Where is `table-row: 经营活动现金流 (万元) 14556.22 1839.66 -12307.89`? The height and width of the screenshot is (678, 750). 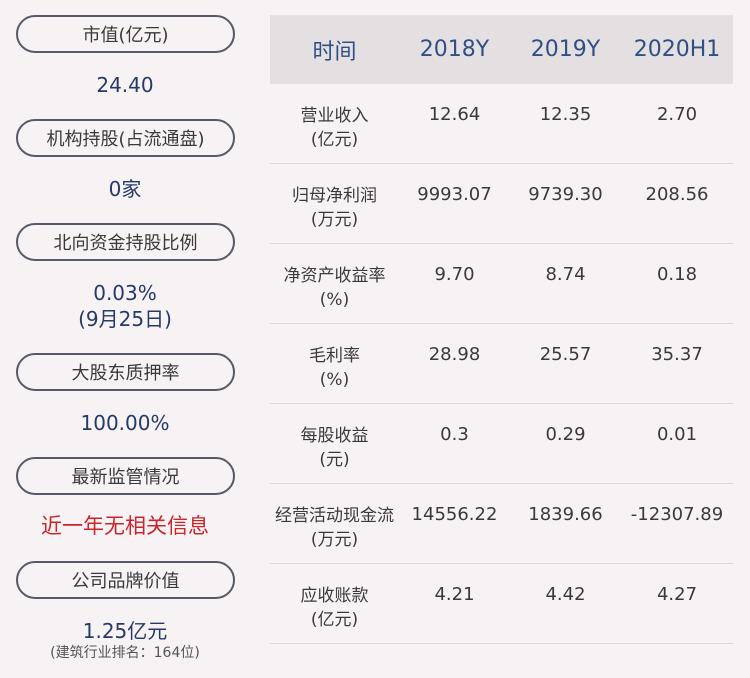 table-row: 经营活动现金流 (万元) 14556.22 1839.66 -12307.89 is located at coordinates (501, 524).